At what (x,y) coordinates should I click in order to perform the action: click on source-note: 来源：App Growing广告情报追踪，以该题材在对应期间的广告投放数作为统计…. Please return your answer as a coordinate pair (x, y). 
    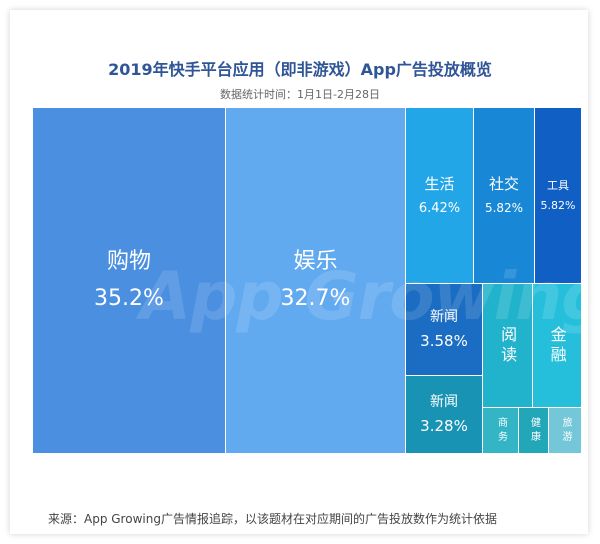
    Looking at the image, I should click on (272, 519).